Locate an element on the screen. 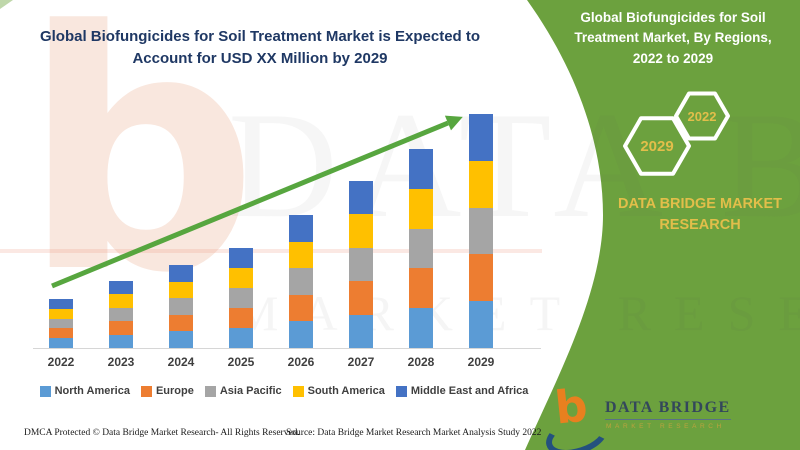  hexagons-graphic is located at coordinates (676, 133).